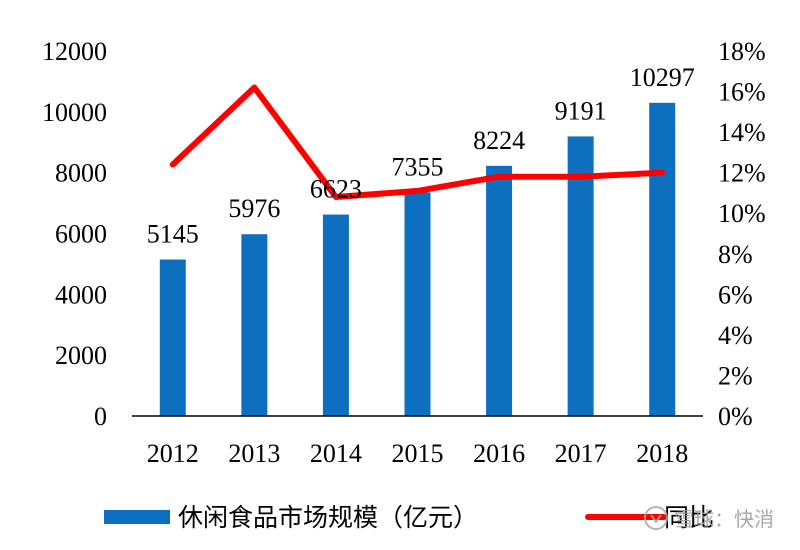 Image resolution: width=800 pixels, height=550 pixels. I want to click on line-layer, so click(417, 142).